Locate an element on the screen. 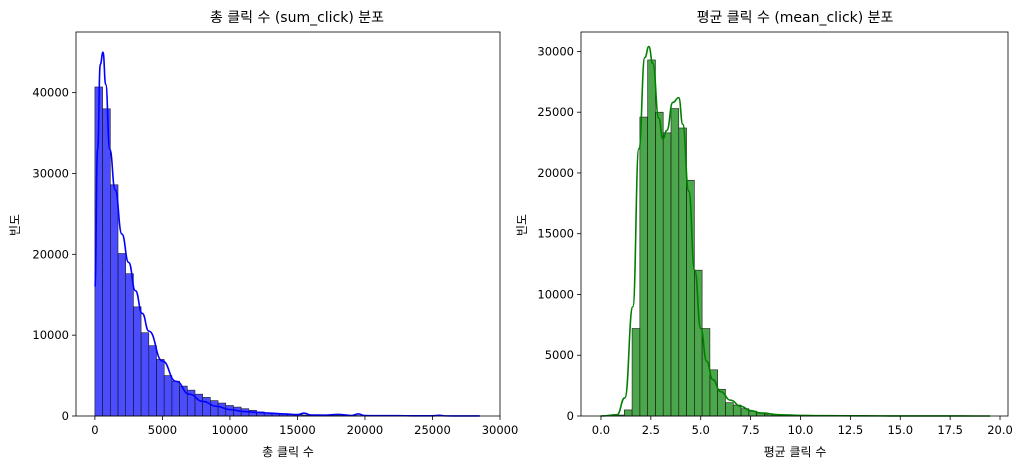 The width and height of the screenshot is (1021, 468). x-axis-label: 총 클릭 수 is located at coordinates (288, 452).